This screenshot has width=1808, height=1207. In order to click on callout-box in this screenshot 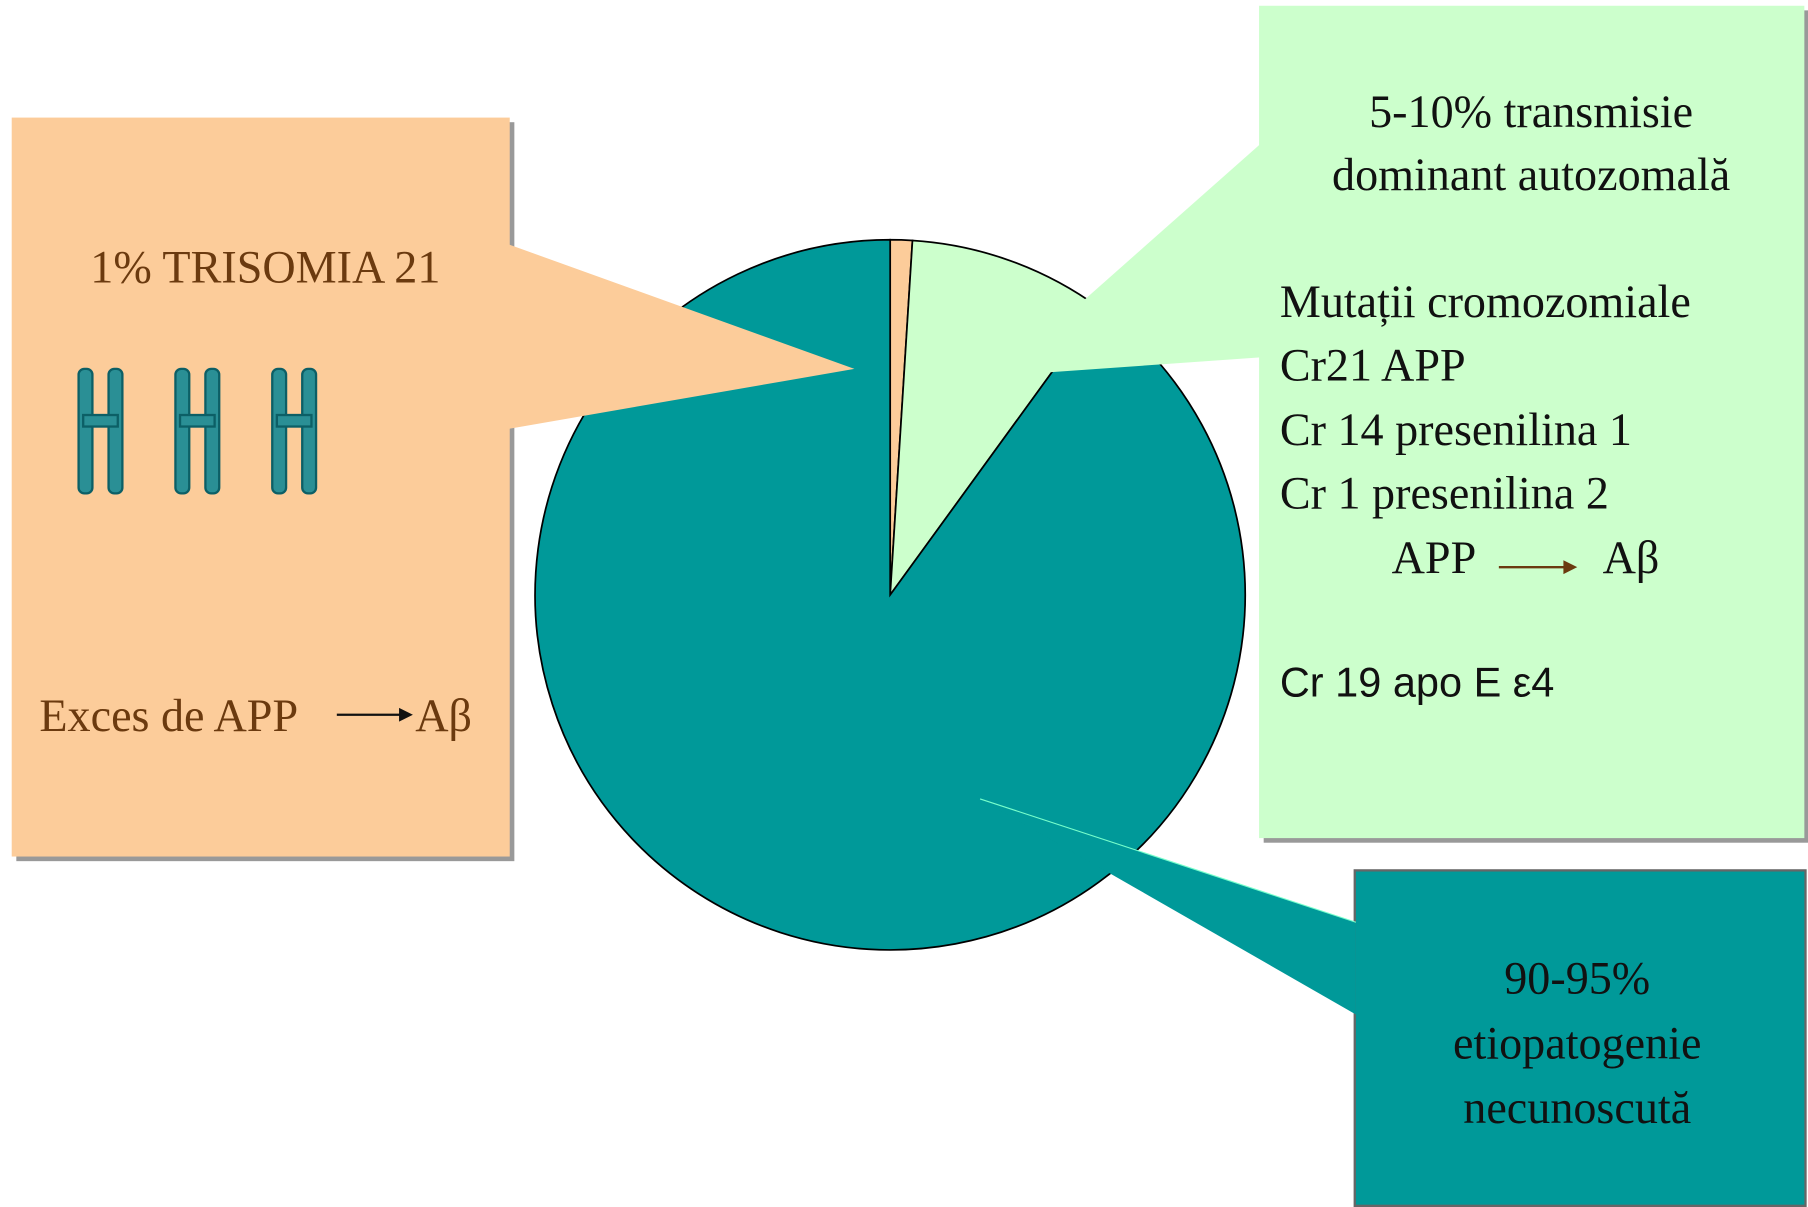, I will do `click(1580, 1038)`.